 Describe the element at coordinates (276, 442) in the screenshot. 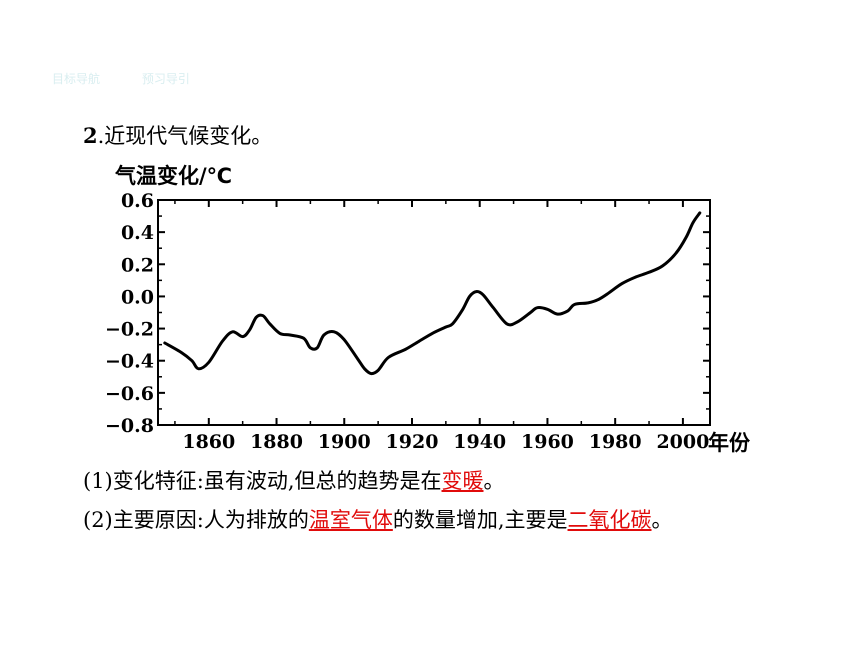

I see `x-tick-label: 1880` at that location.